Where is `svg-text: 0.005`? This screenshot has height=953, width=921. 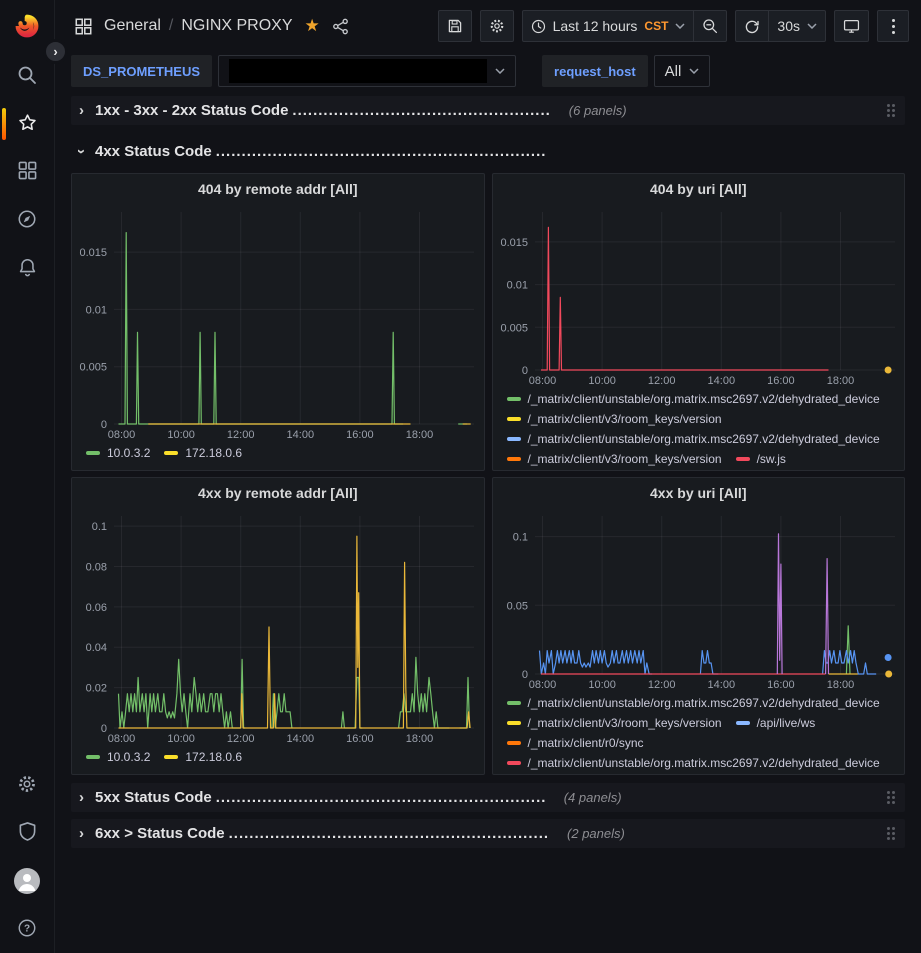 svg-text: 0.005 is located at coordinates (93, 368).